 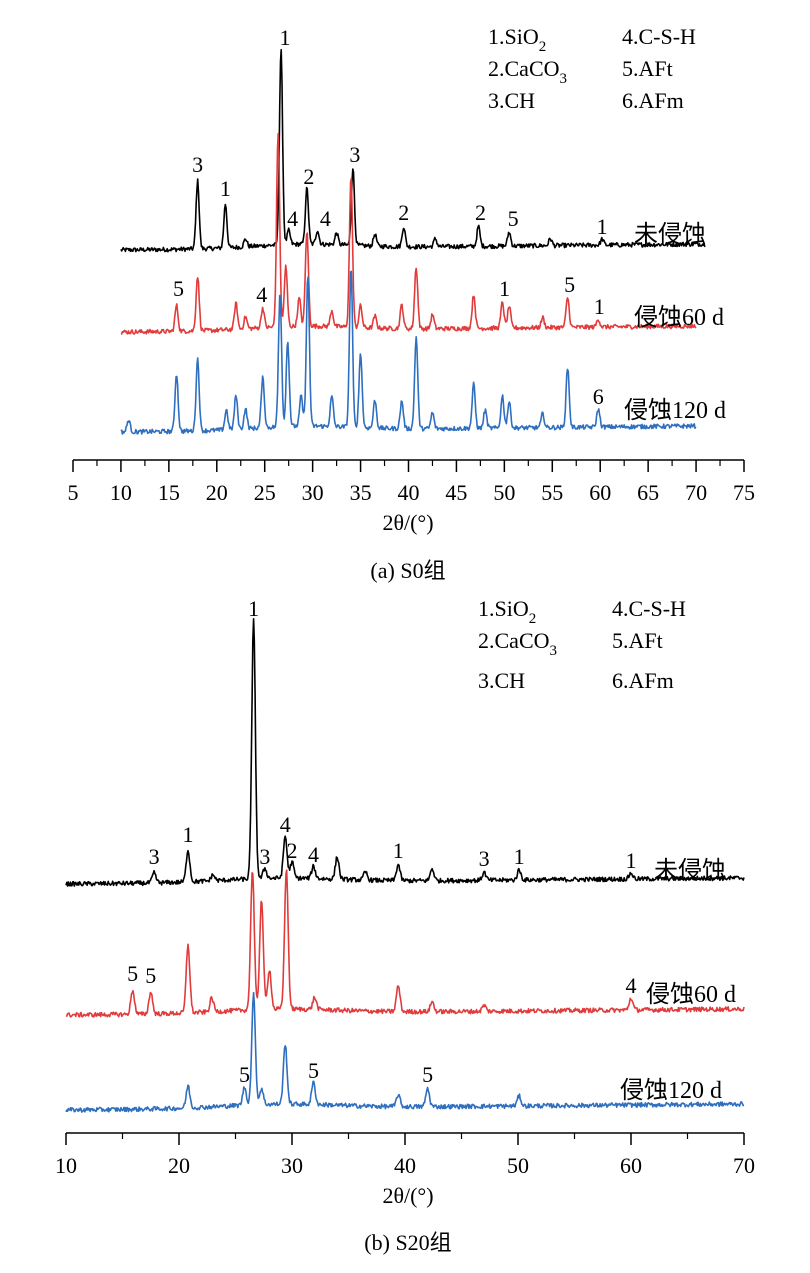 I want to click on chart-caption: (b) S20组, so click(x=407, y=1242).